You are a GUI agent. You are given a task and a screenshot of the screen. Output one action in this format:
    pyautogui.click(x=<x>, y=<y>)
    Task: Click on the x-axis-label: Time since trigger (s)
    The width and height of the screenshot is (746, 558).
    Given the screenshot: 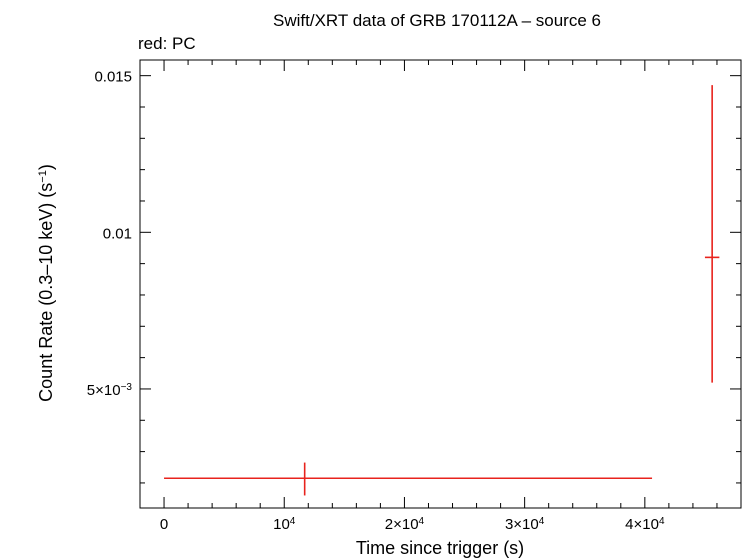 What is the action you would take?
    pyautogui.click(x=440, y=548)
    